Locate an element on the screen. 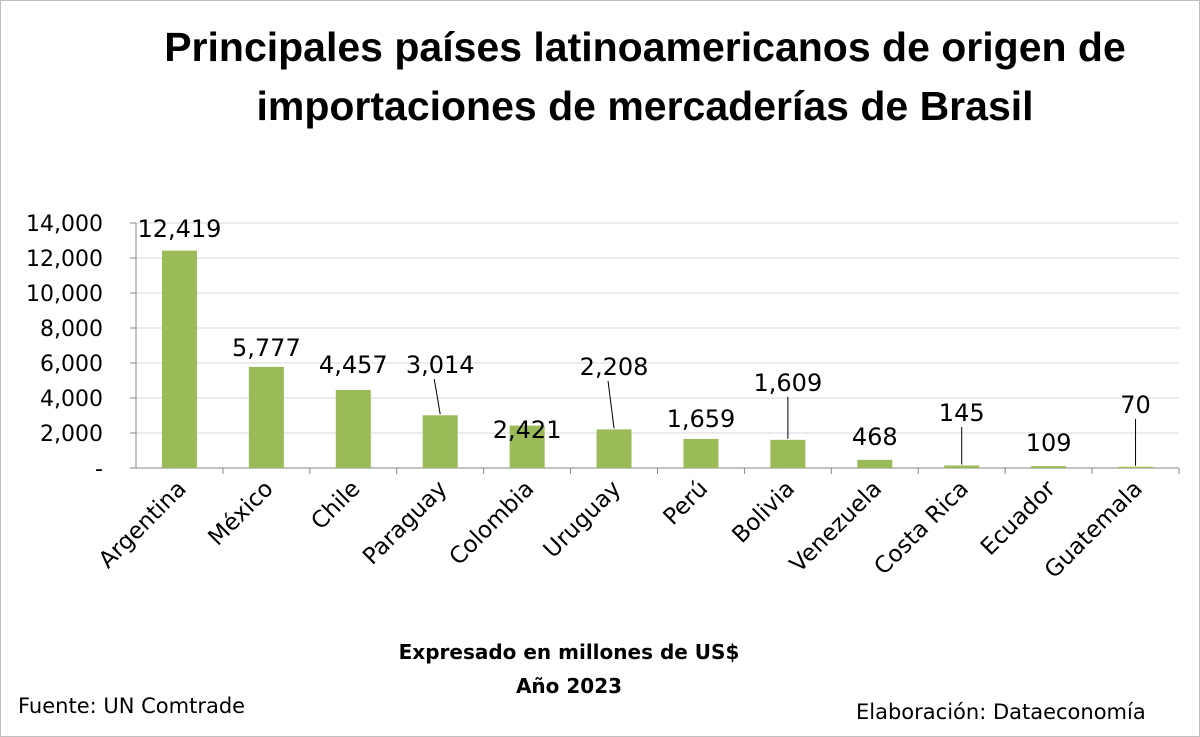 This screenshot has width=1200, height=737. chart-subtitle-units: Expresado en millones de US$ is located at coordinates (569, 652).